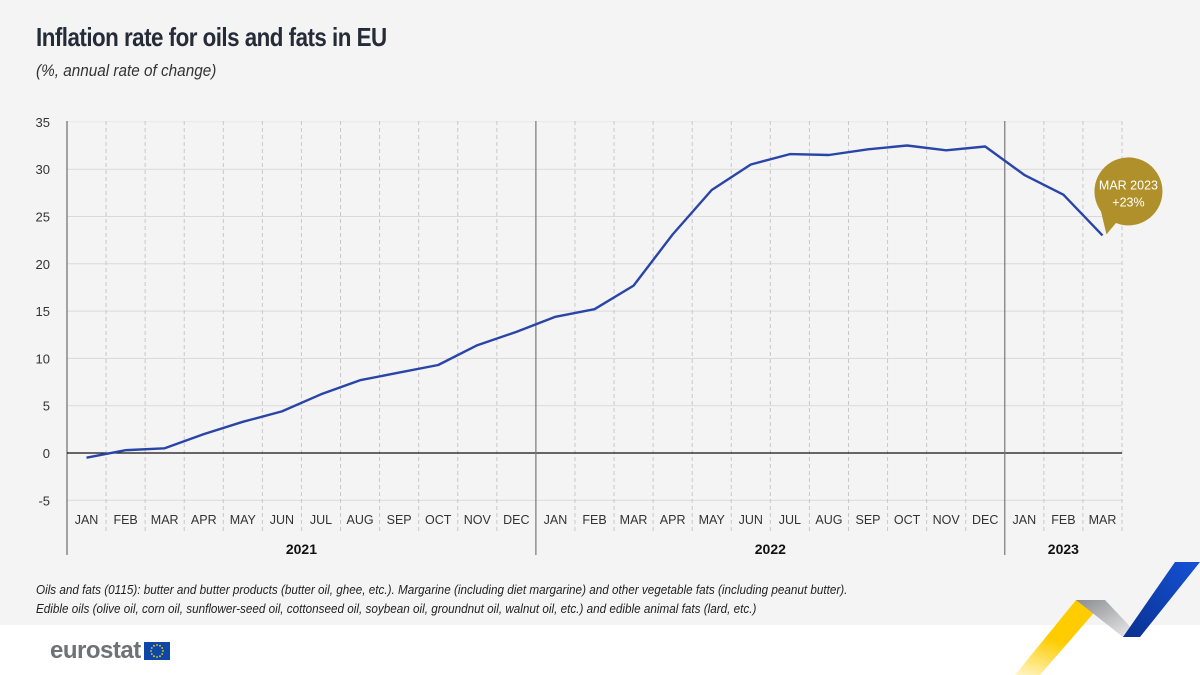  Describe the element at coordinates (46, 453) in the screenshot. I see `y-tick-label: 0` at that location.